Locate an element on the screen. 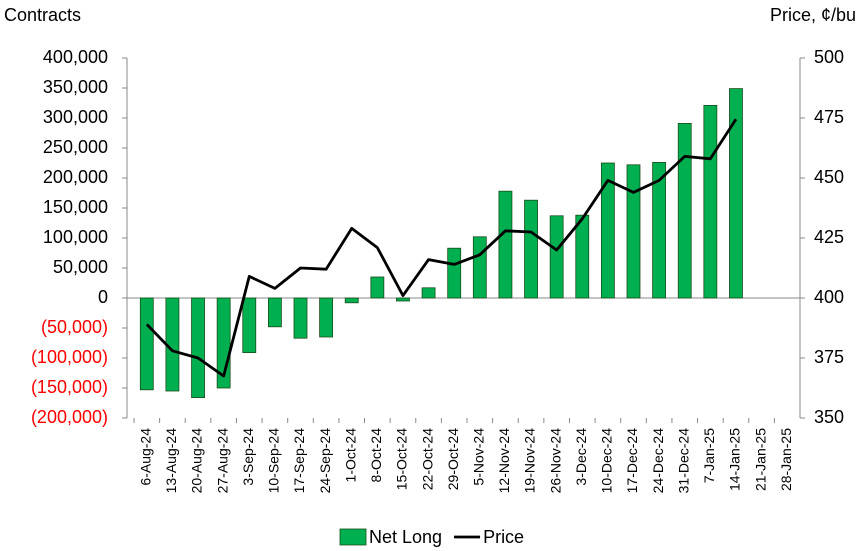 This screenshot has width=862, height=551. x-tick-label: 17-Dec-24 is located at coordinates (632, 461).